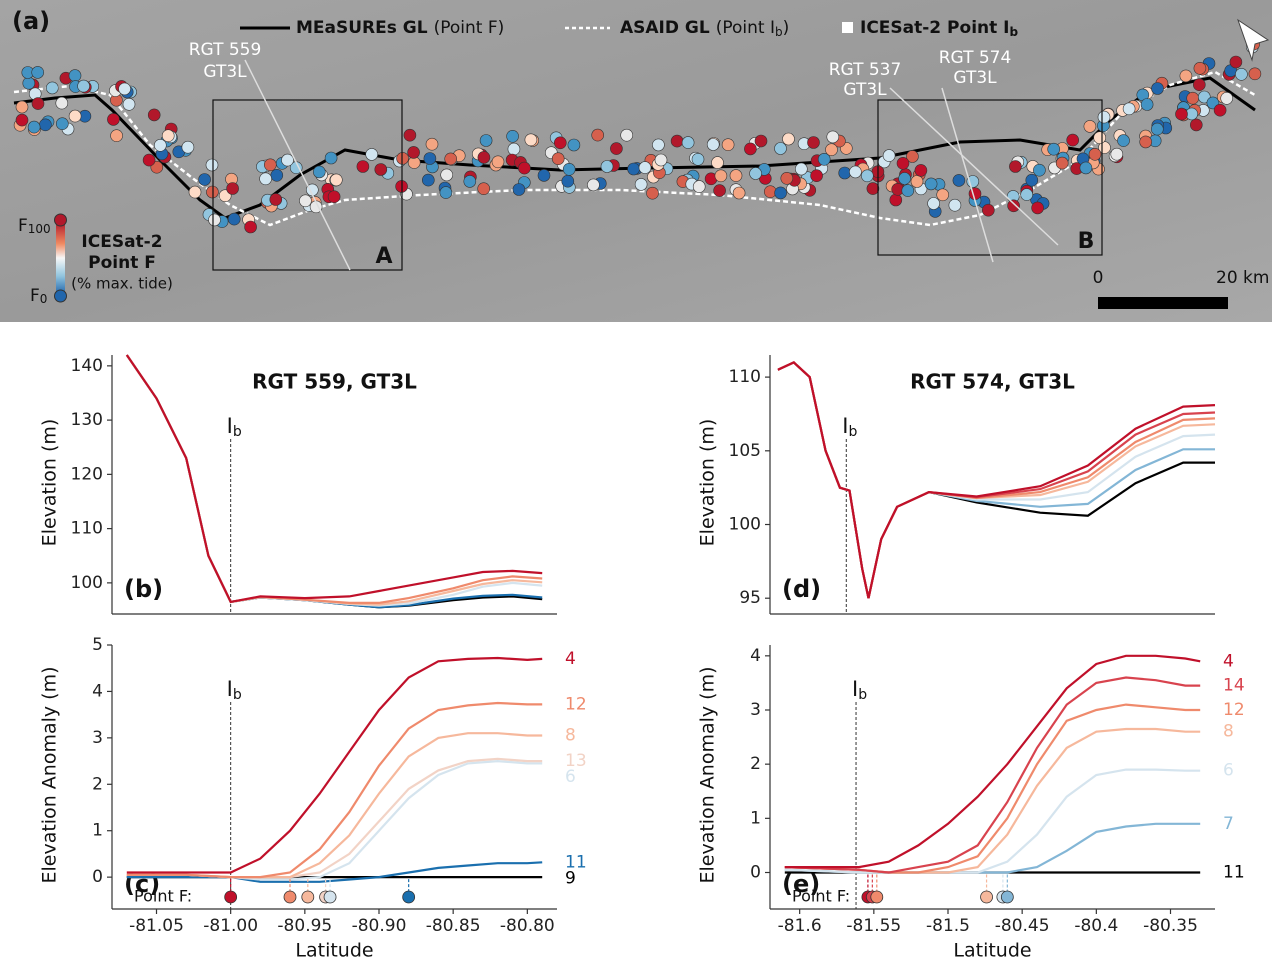  I want to click on y-tick-label: 5, so click(97, 645).